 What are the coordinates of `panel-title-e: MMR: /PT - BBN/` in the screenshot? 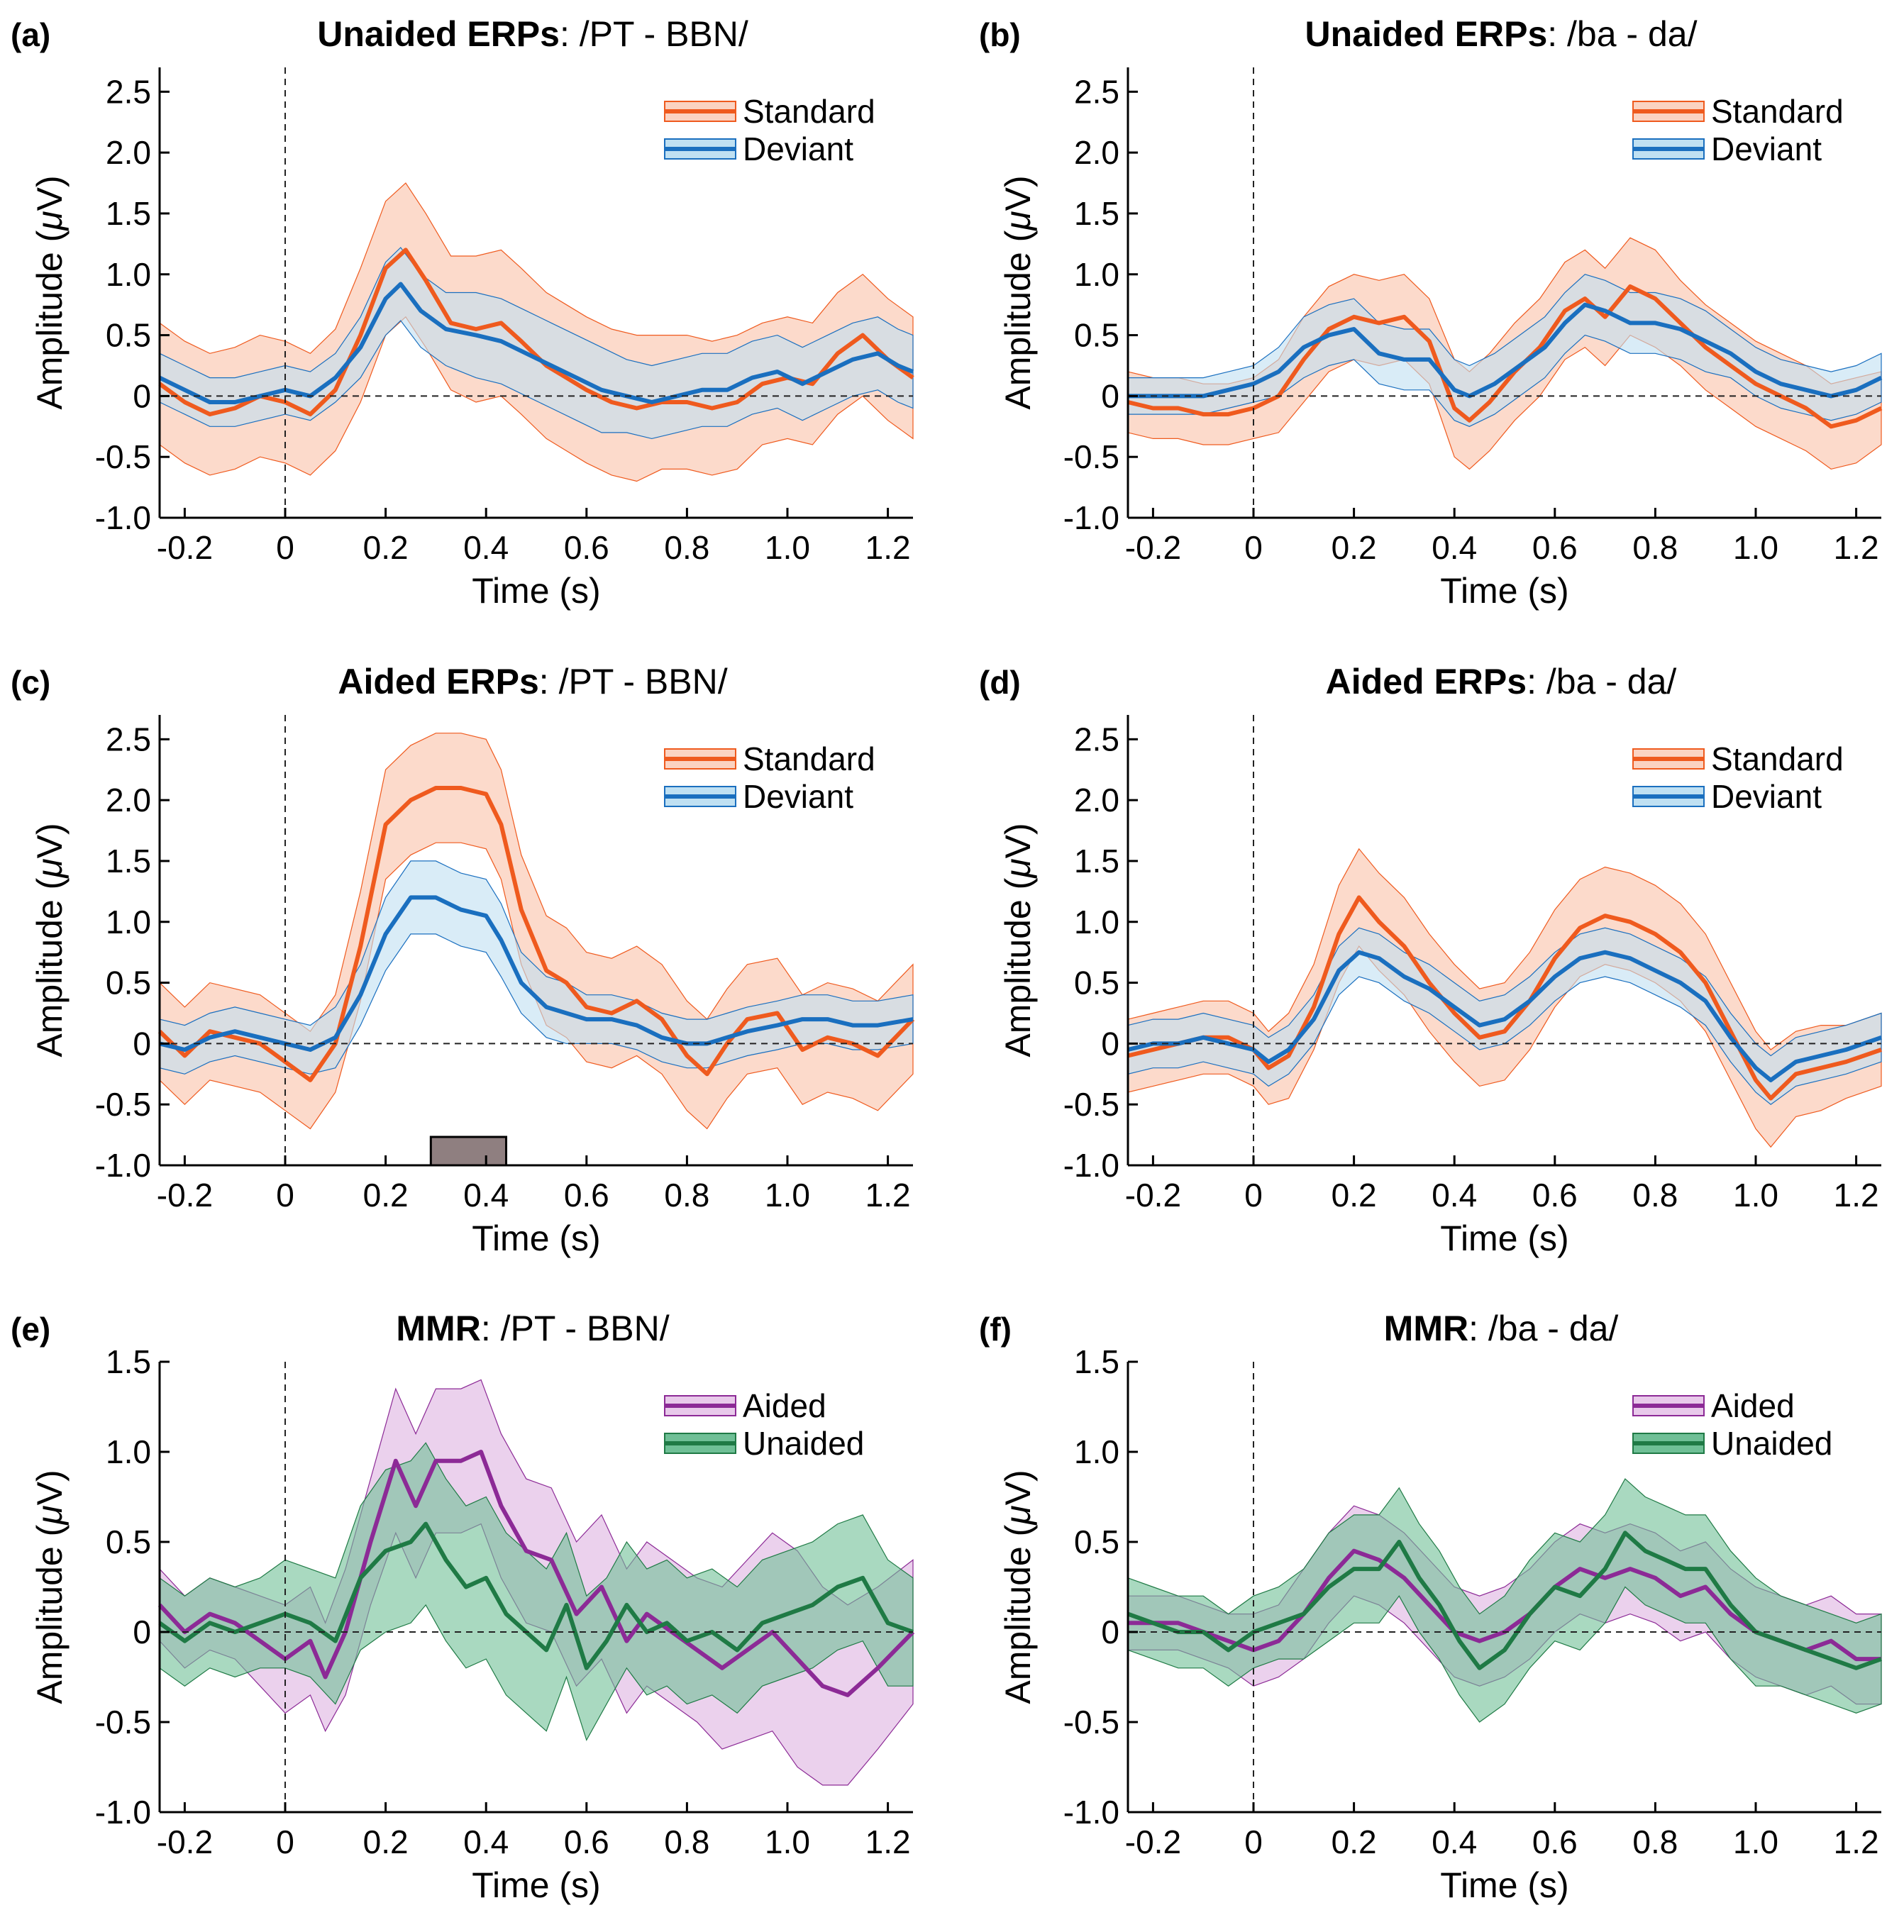 It's located at (533, 1328).